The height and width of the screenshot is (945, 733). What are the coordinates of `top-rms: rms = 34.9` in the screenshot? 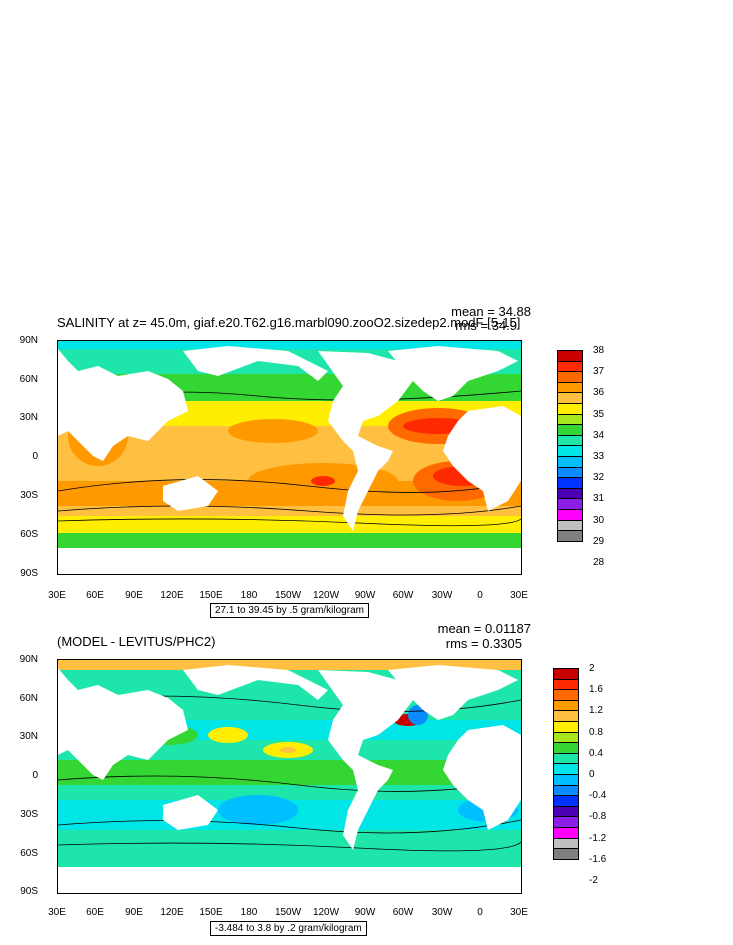 It's located at (486, 325).